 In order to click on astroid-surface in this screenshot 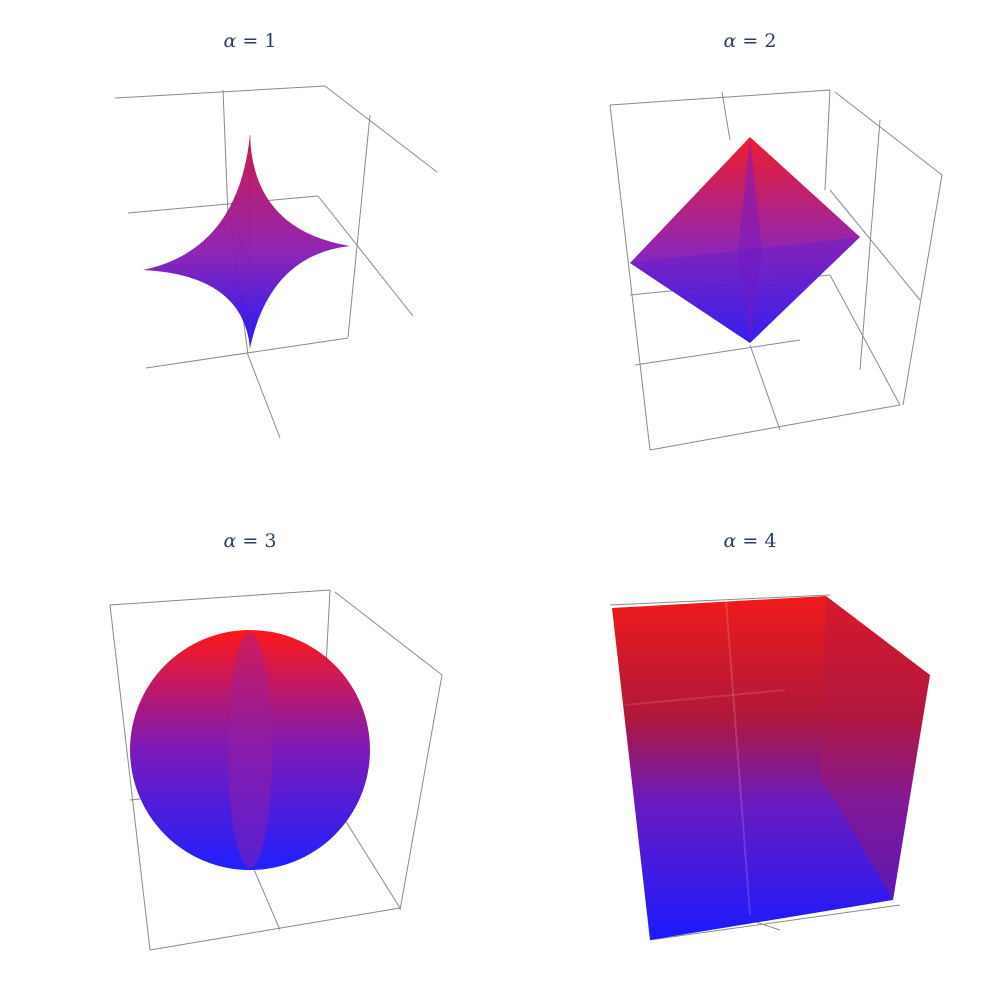, I will do `click(246, 241)`.